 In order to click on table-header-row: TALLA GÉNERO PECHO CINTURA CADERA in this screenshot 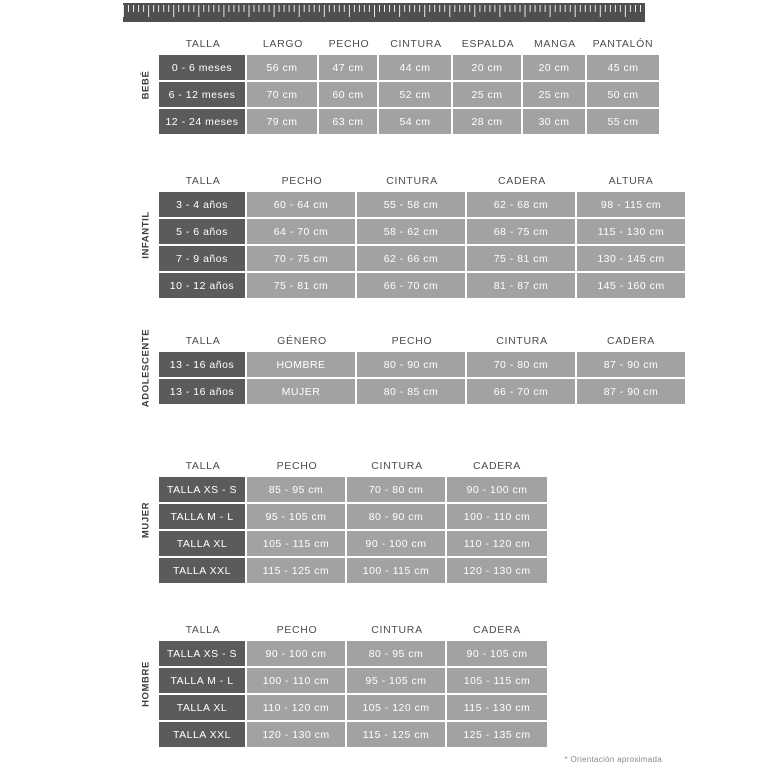, I will do `click(422, 341)`.